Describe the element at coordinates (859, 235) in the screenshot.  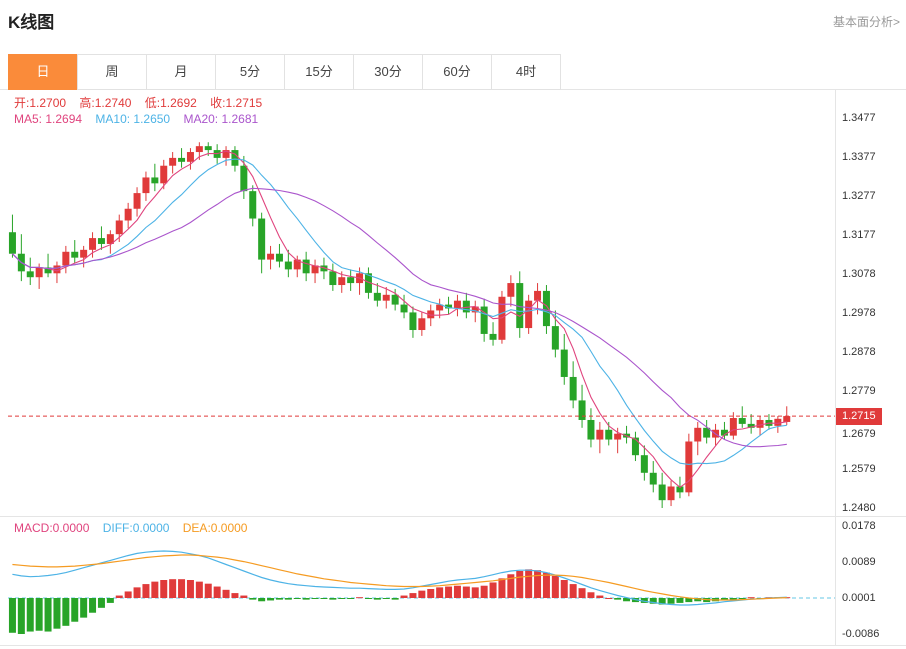
I see `price-axis-label: 1.3177` at that location.